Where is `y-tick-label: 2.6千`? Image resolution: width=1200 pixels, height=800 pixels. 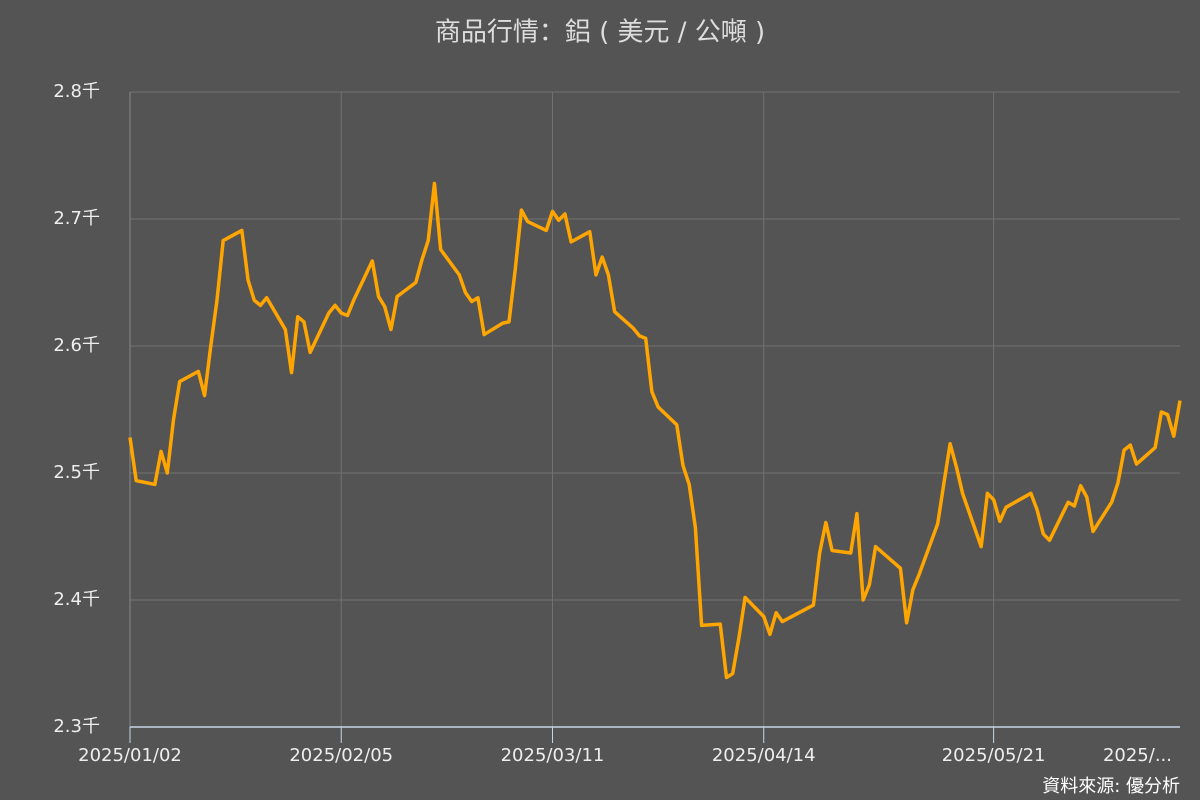 y-tick-label: 2.6千 is located at coordinates (76, 345).